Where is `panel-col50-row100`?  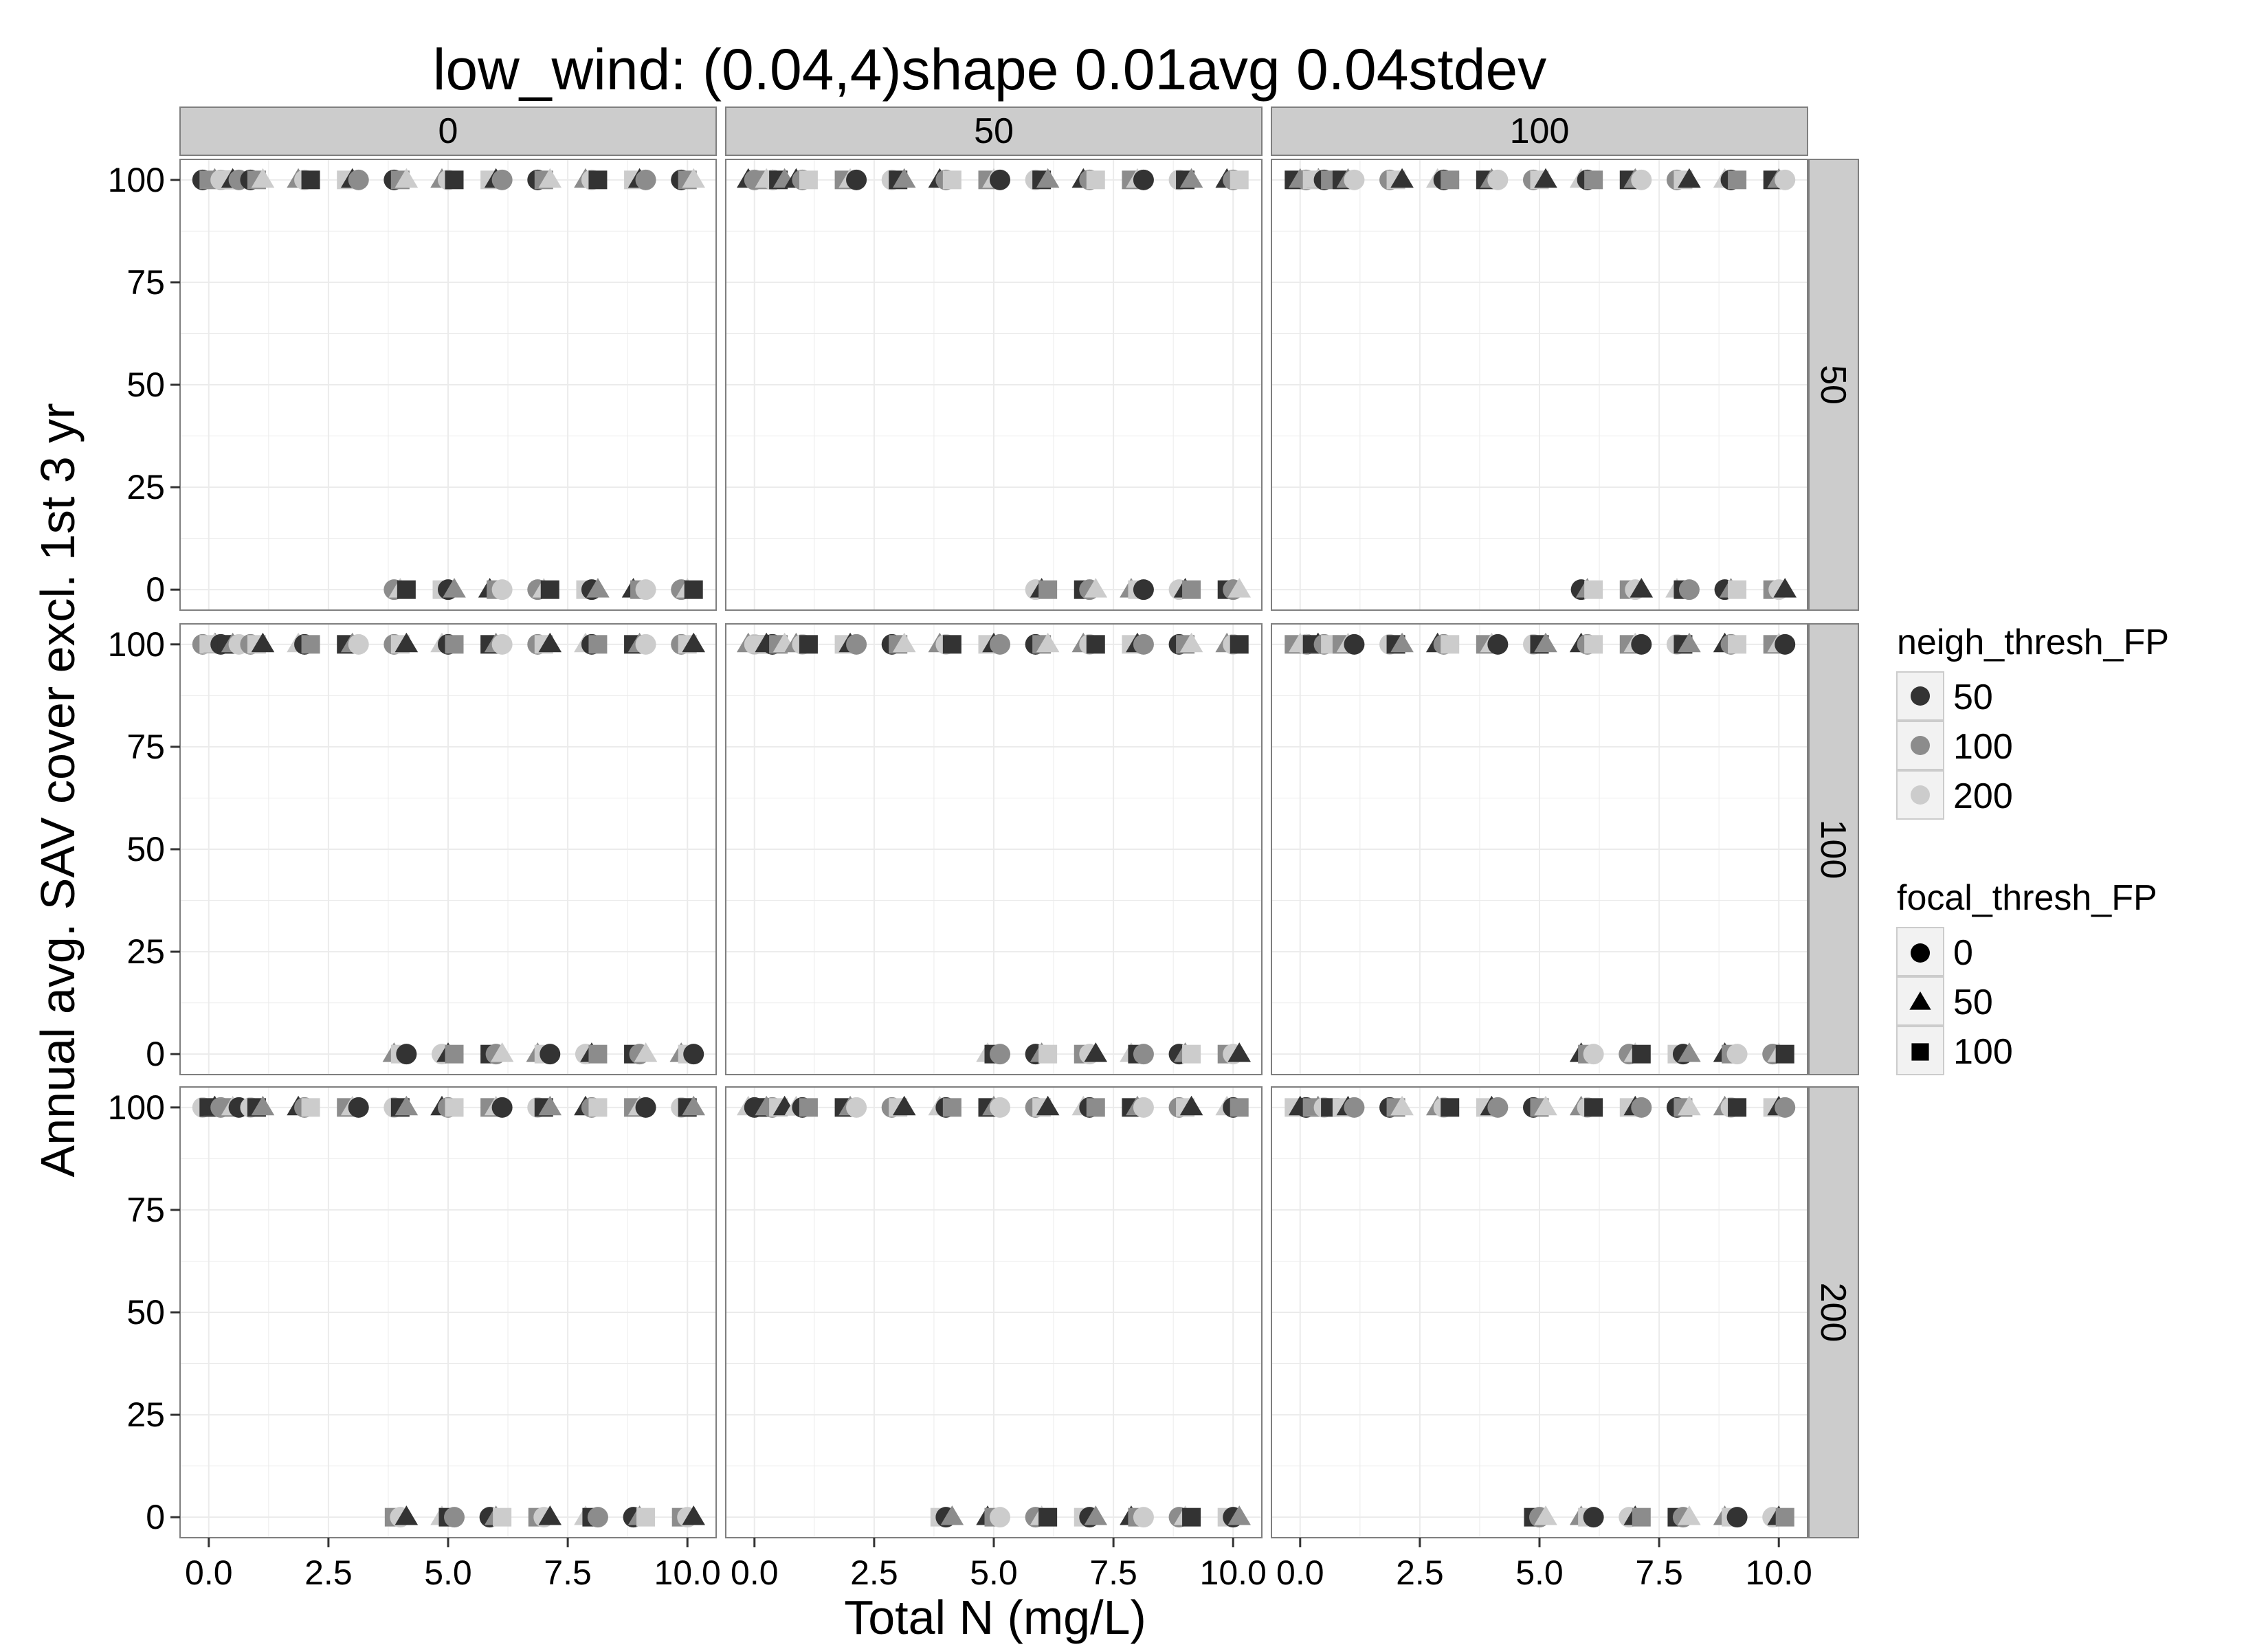 panel-col50-row100 is located at coordinates (994, 849).